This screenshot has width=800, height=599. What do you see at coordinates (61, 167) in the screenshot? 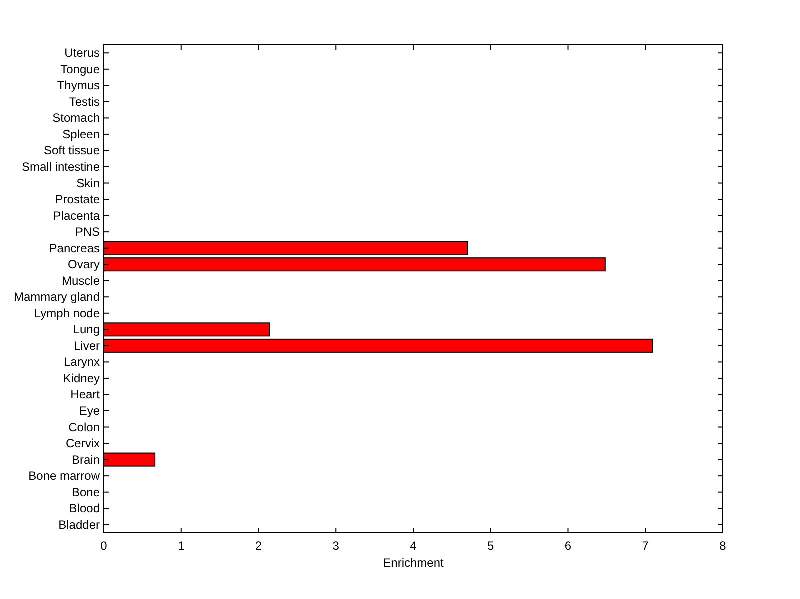
I see `y-tick-label: Small intestine` at bounding box center [61, 167].